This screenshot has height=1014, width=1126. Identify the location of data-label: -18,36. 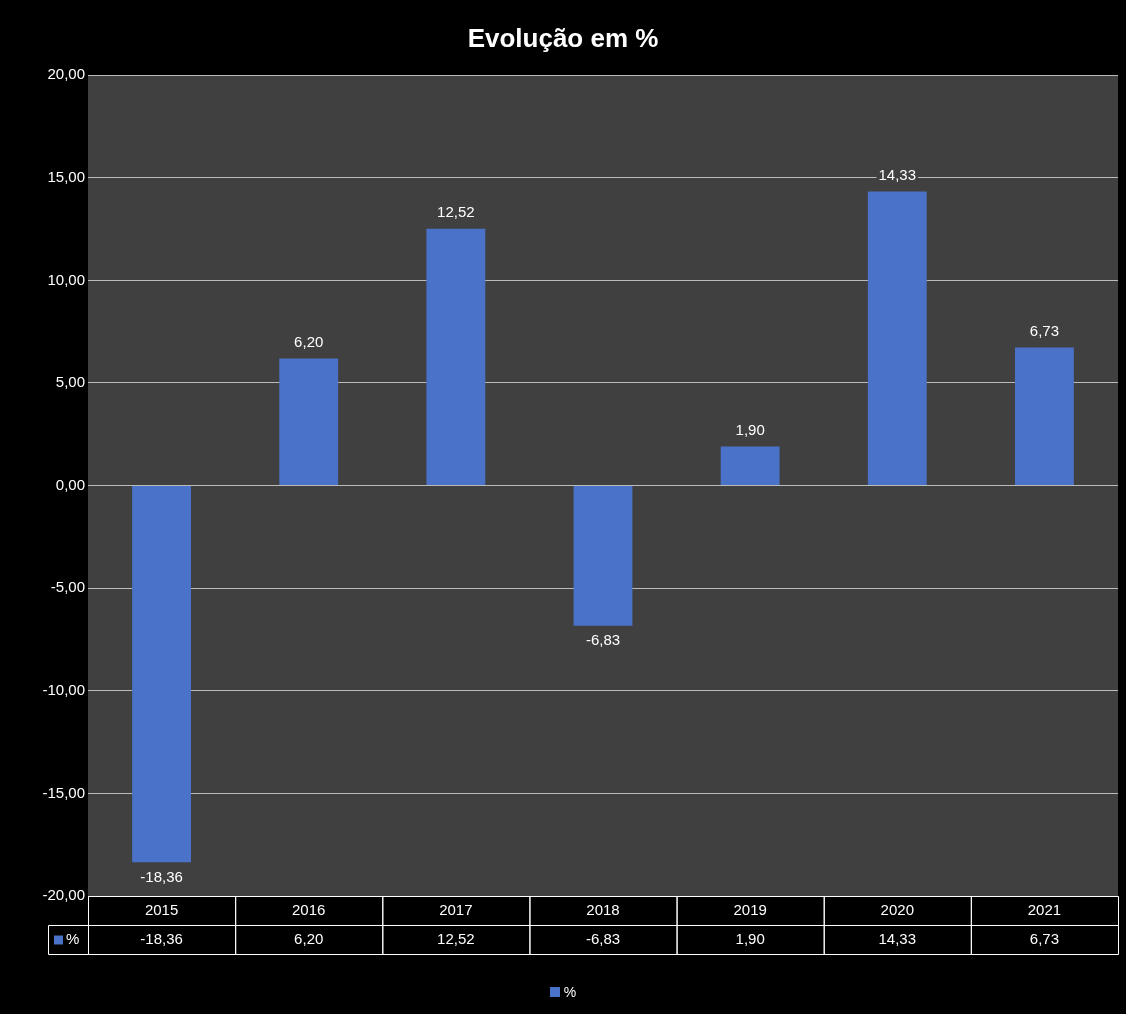
(161, 938).